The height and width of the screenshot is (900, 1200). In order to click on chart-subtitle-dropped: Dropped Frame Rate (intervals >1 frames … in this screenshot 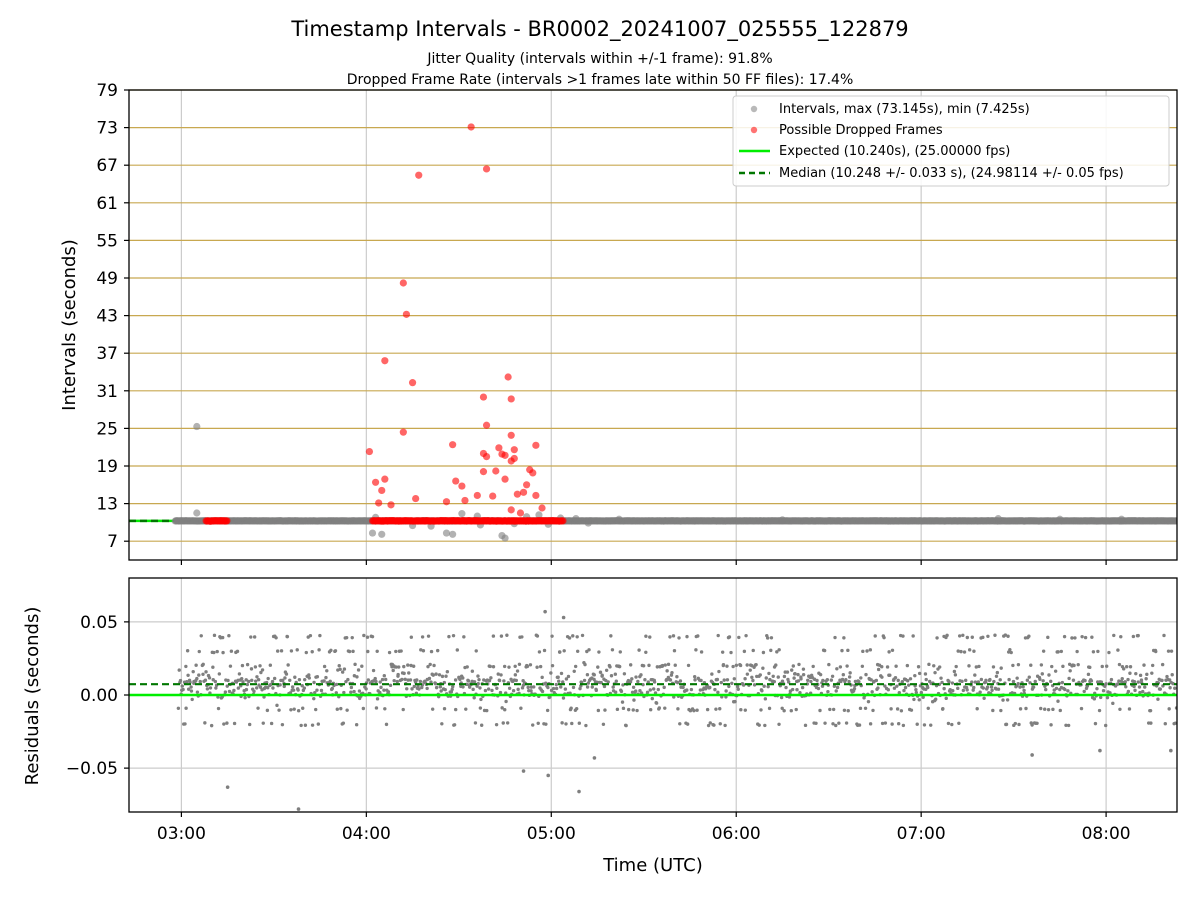, I will do `click(600, 80)`.